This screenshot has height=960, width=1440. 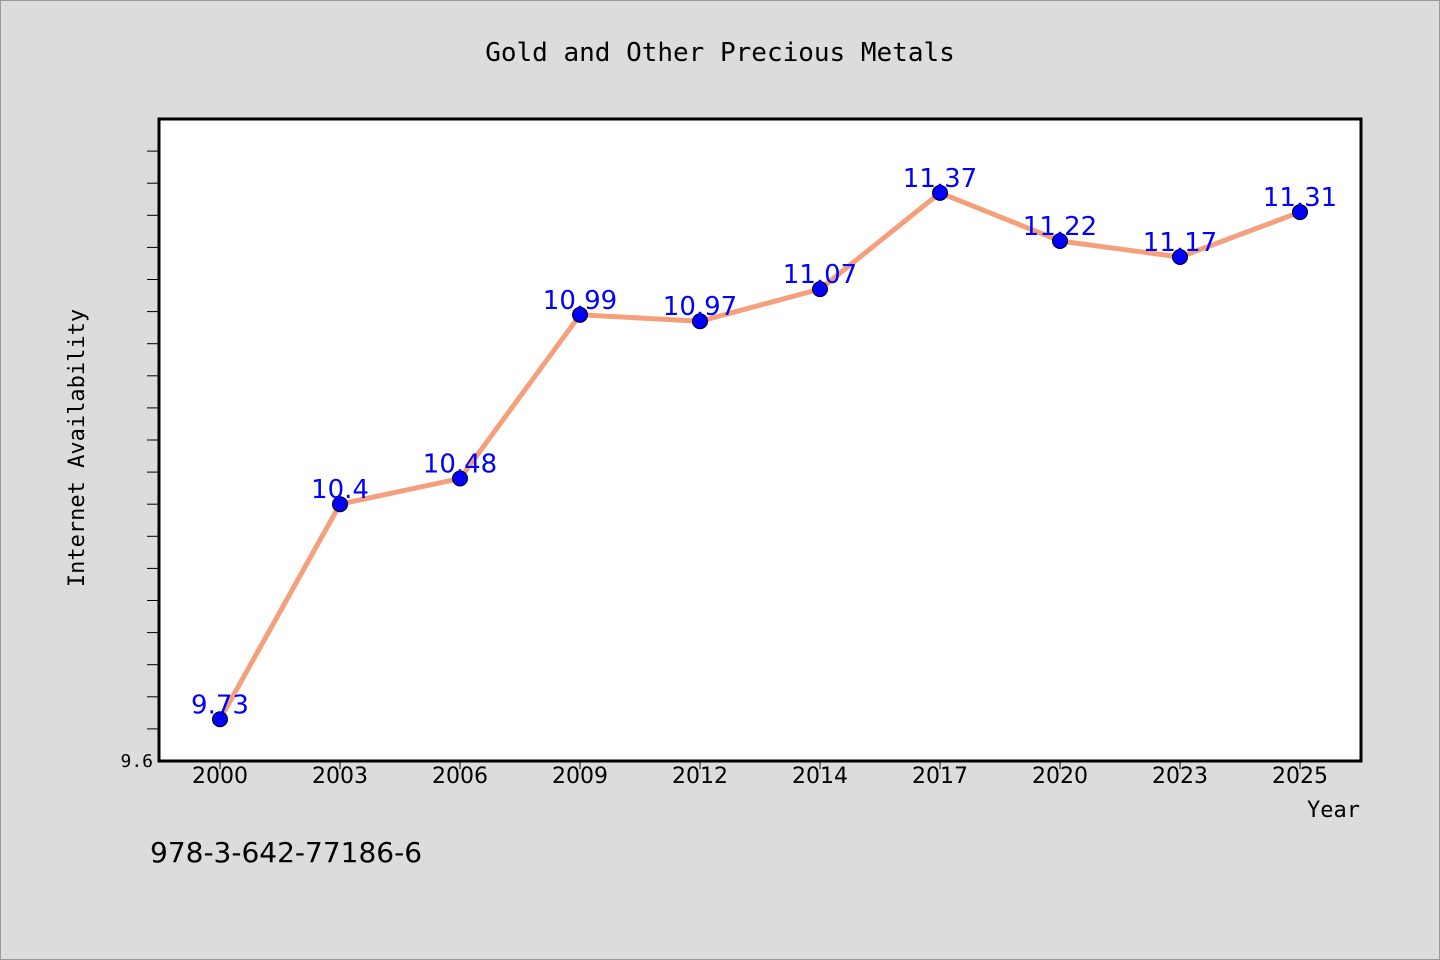 What do you see at coordinates (220, 776) in the screenshot?
I see `x-tick-label: 2000` at bounding box center [220, 776].